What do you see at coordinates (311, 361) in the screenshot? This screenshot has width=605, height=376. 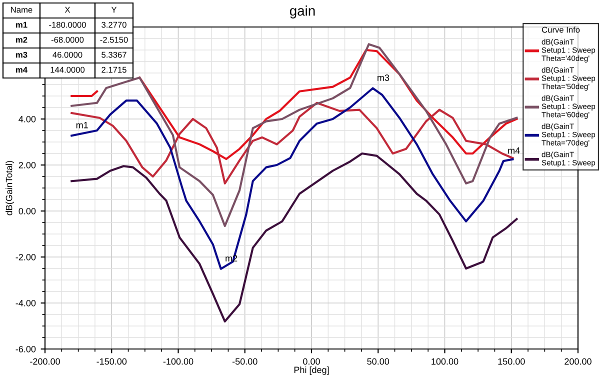 I see `x-tick-label: 0.00` at bounding box center [311, 361].